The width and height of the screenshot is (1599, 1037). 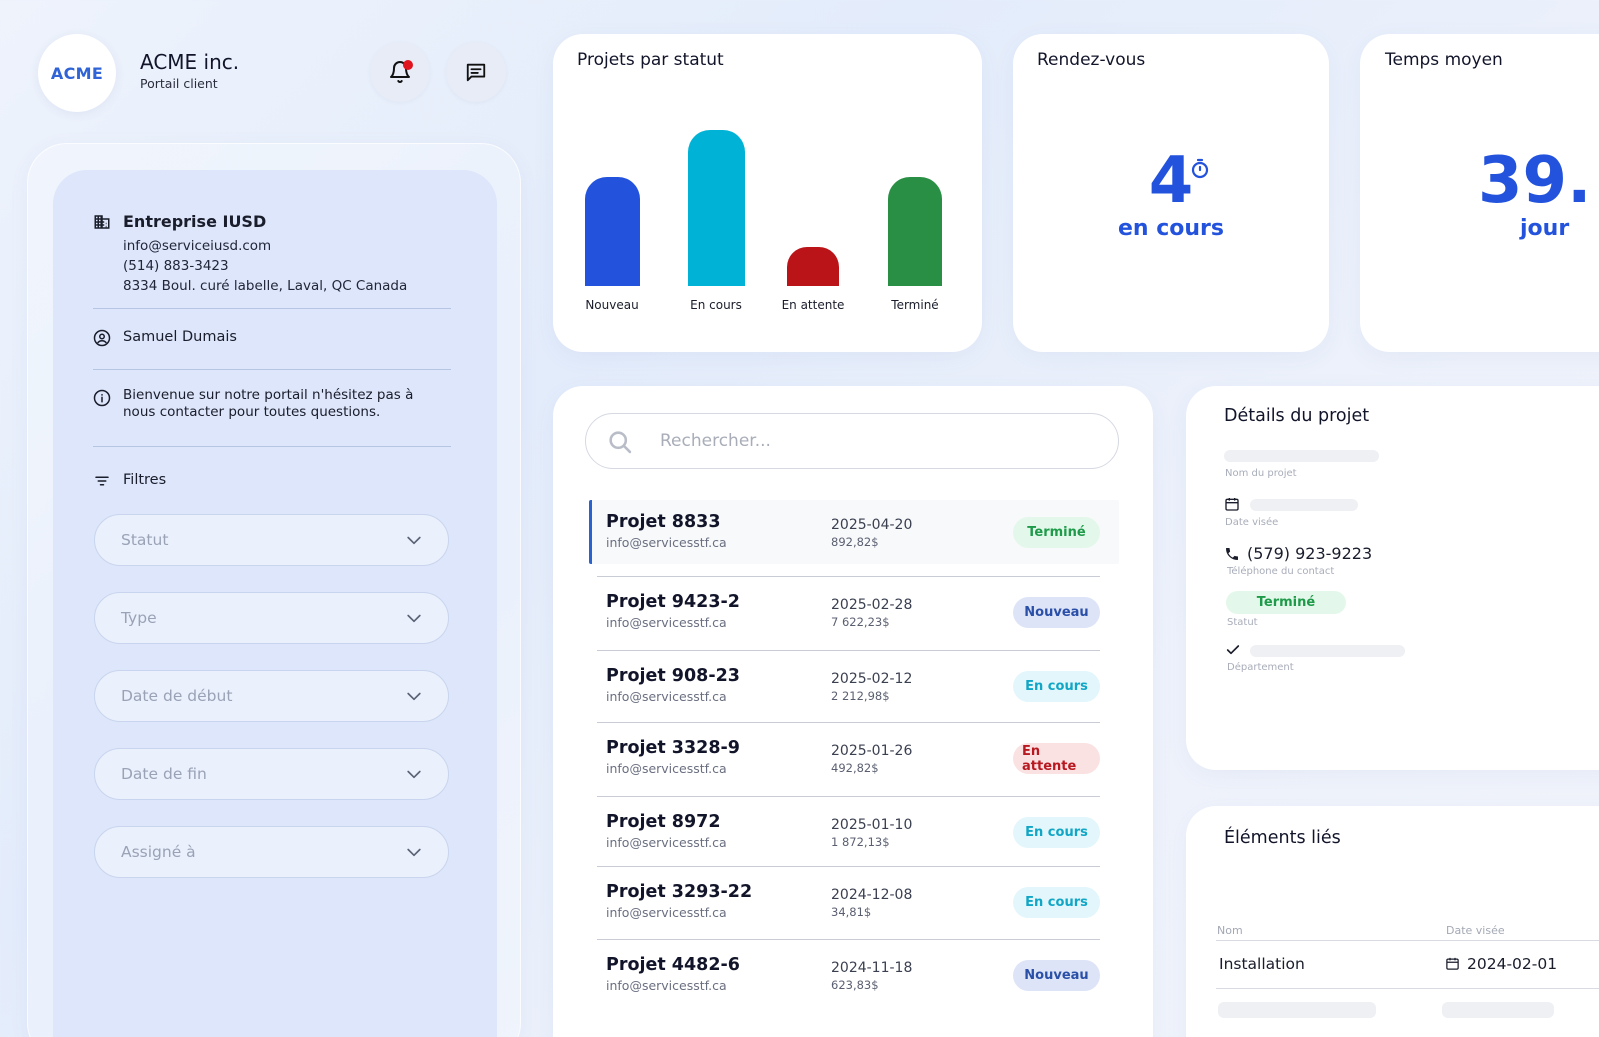 What do you see at coordinates (195, 221) in the screenshot?
I see `company-name-label: Entreprise IUSD` at bounding box center [195, 221].